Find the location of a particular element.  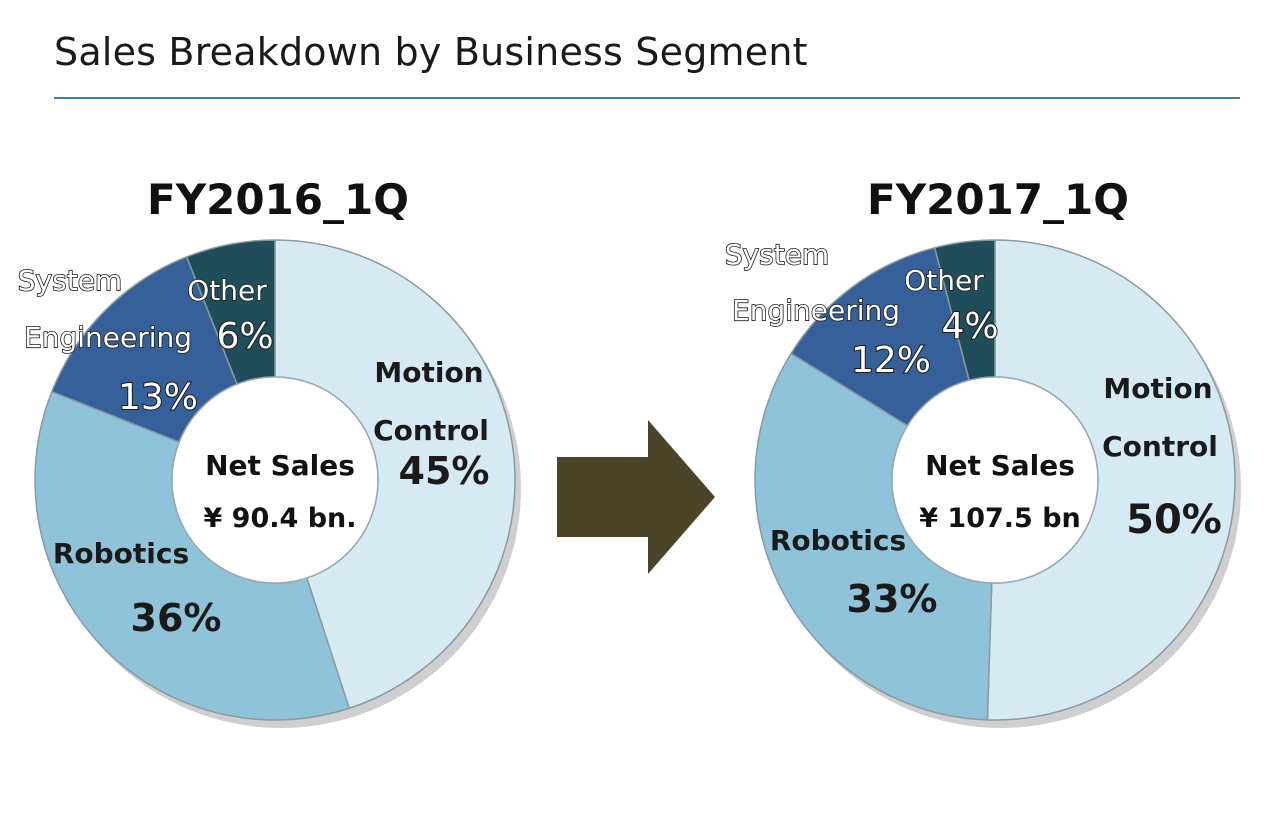

center-value: ¥ 90.4 bn. is located at coordinates (279, 518).